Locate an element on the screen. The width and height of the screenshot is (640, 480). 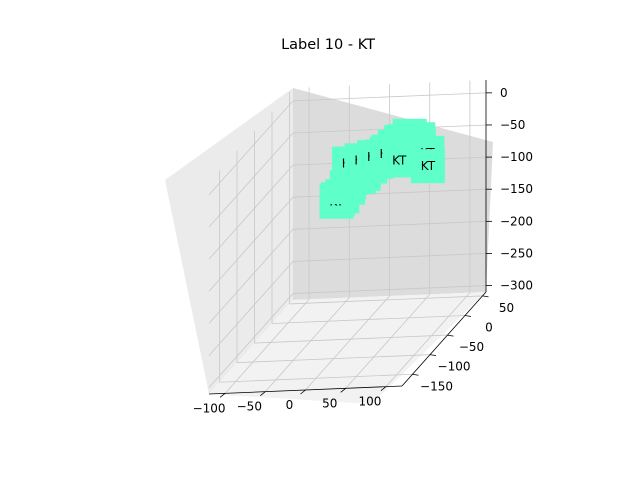
data-point is located at coordinates (427, 166).